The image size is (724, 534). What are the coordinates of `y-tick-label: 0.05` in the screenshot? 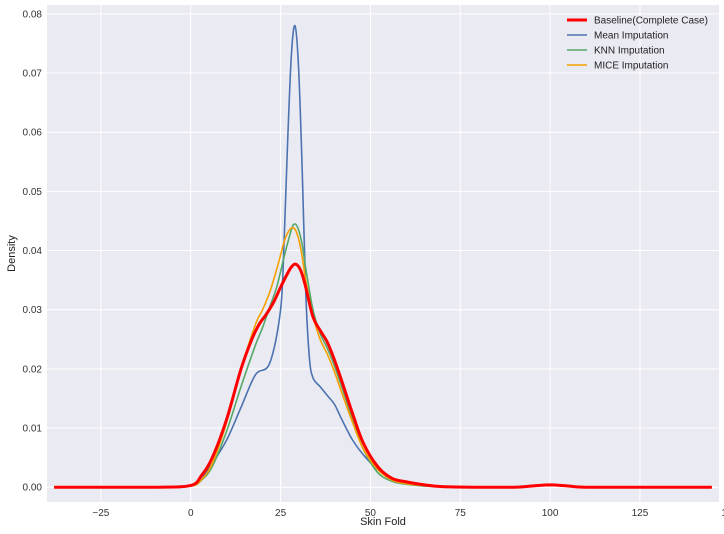 It's located at (33, 192).